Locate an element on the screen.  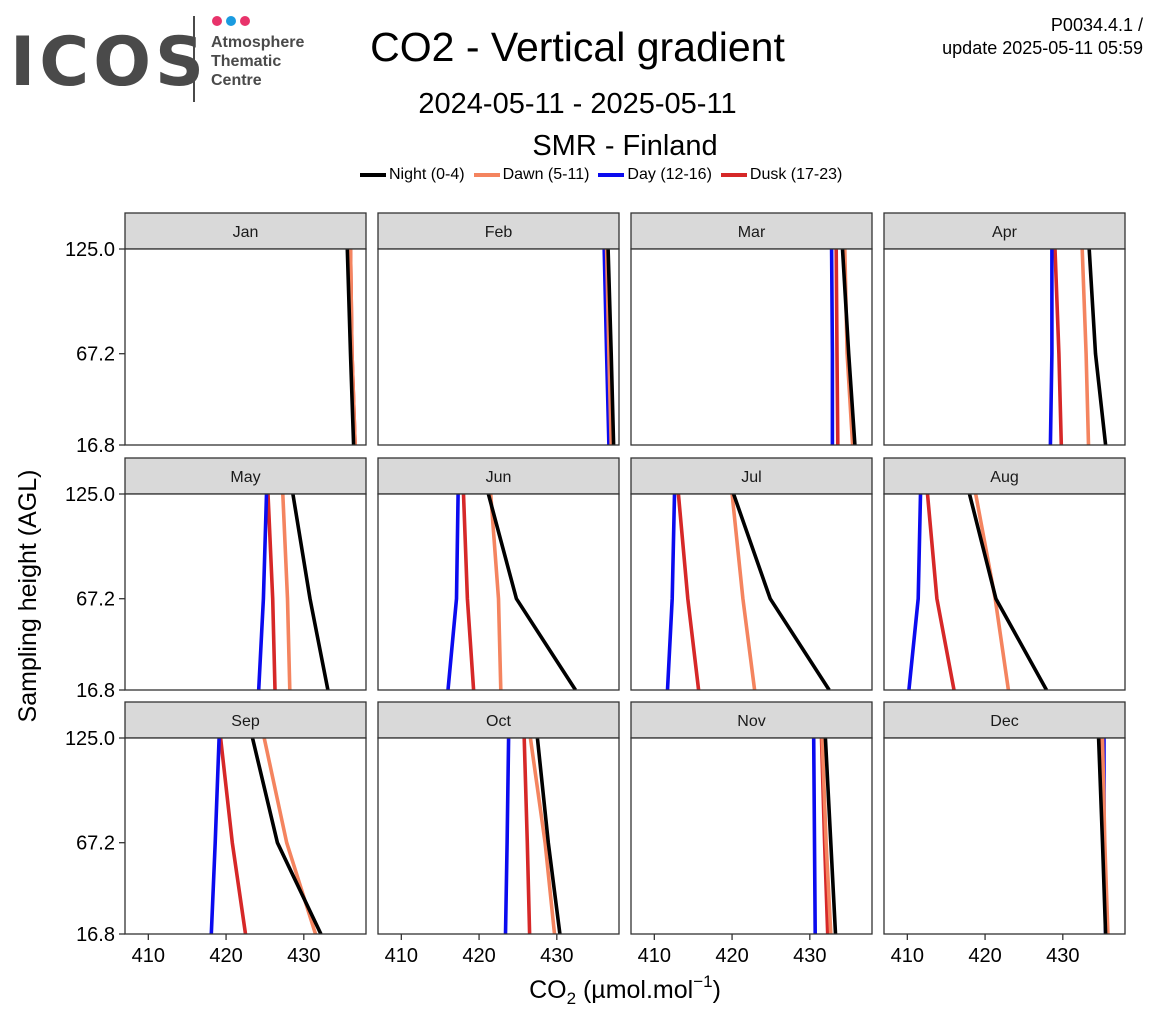
panel-mar: Mar is located at coordinates (751, 329).